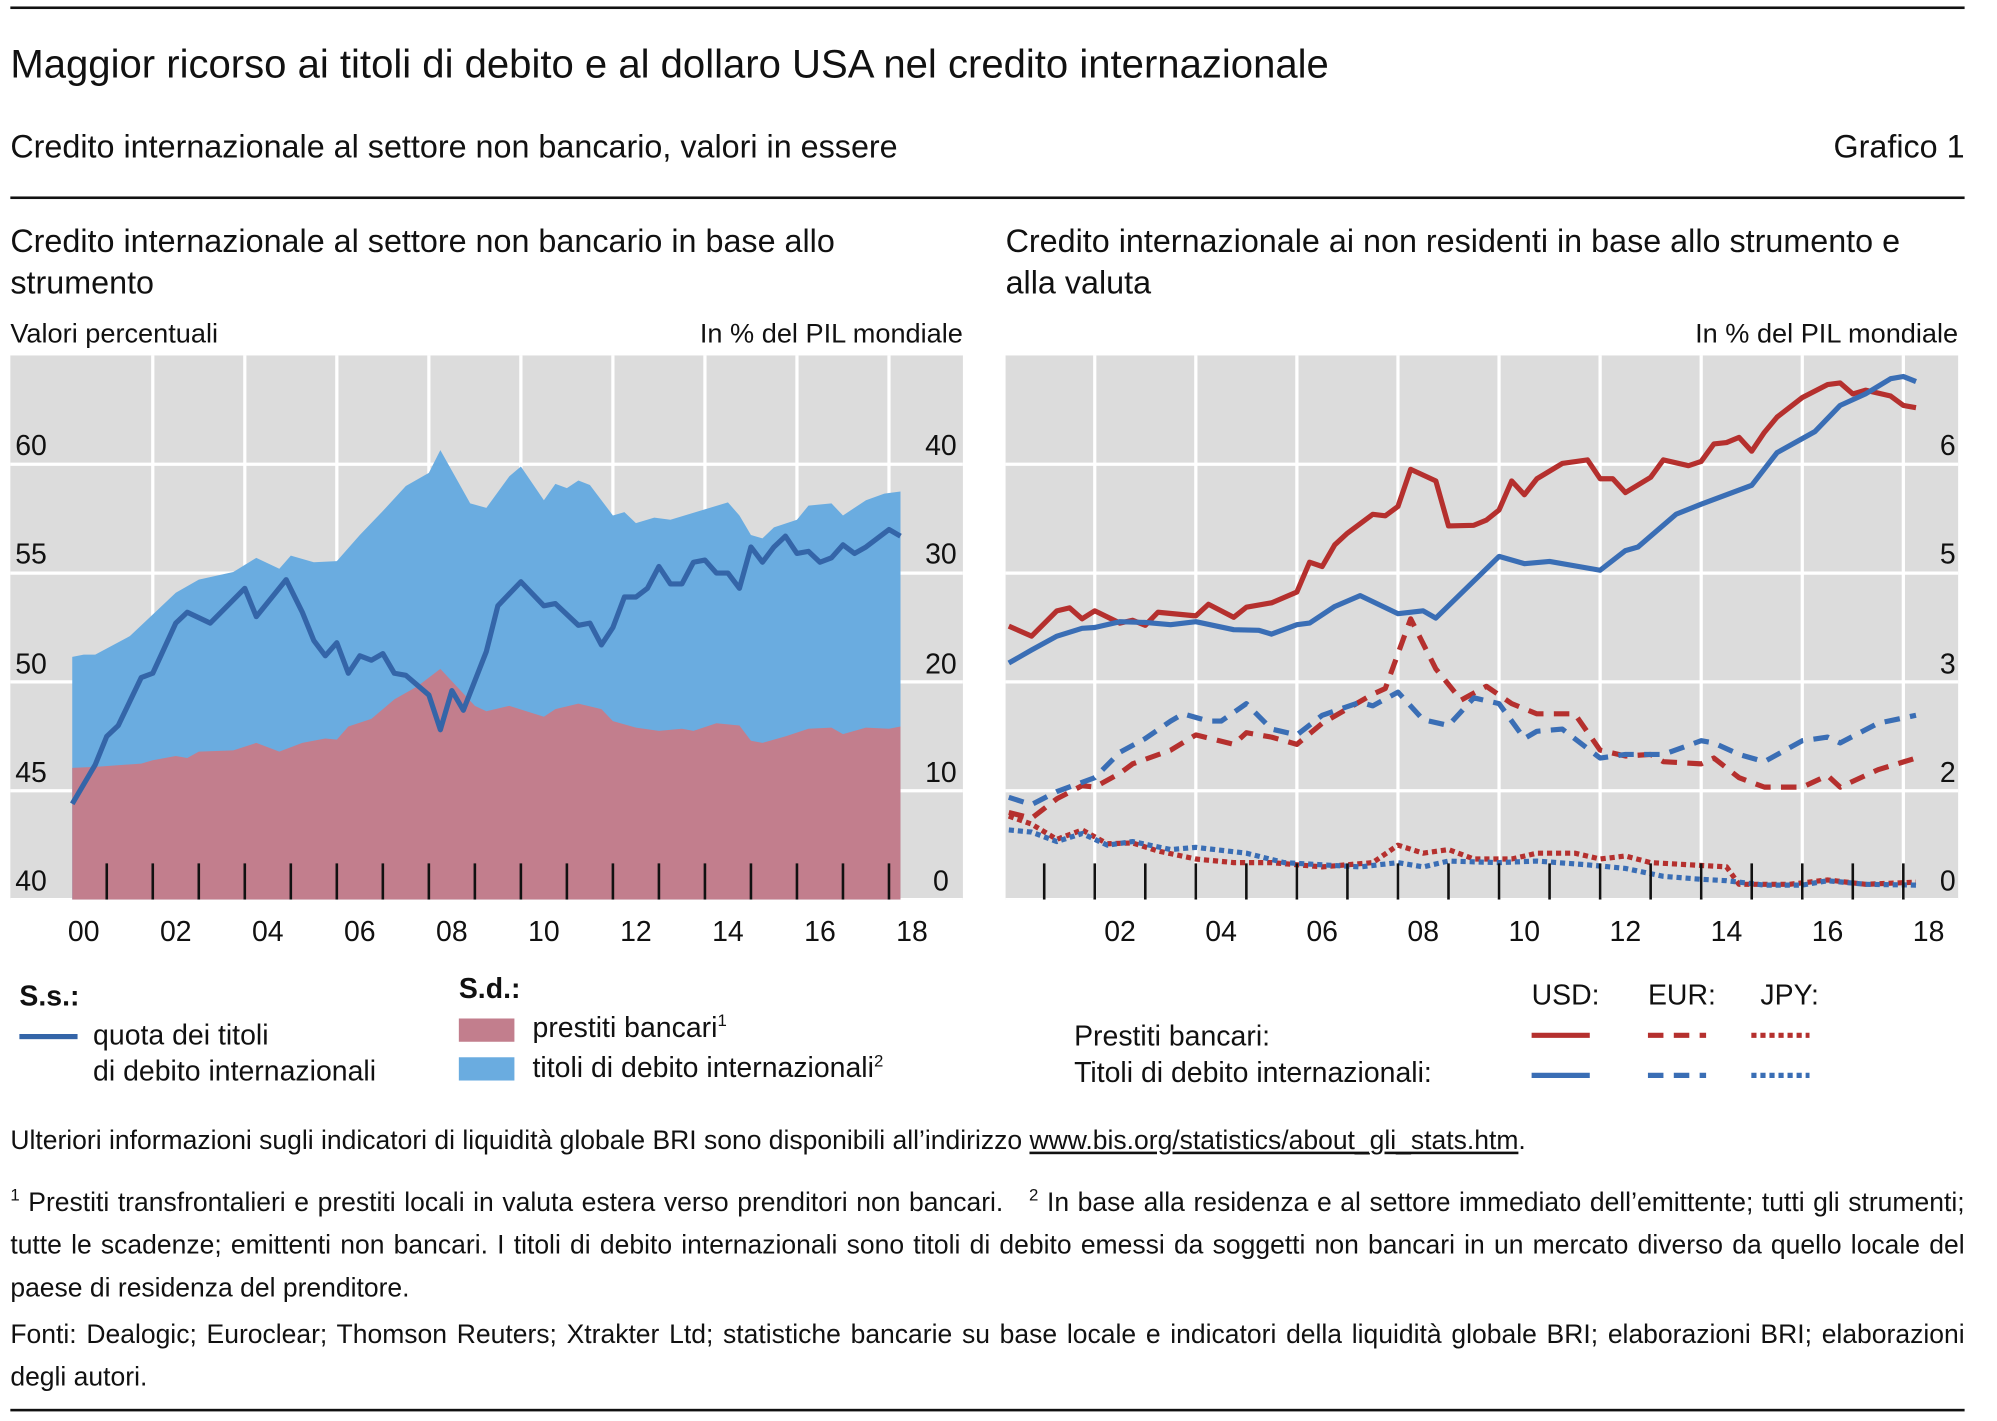  What do you see at coordinates (1172, 1036) in the screenshot?
I see `legend-loans-row: Prestiti bancari:` at bounding box center [1172, 1036].